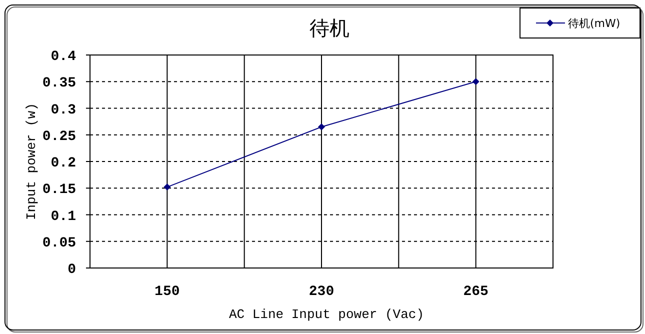 This screenshot has height=334, width=645. Describe the element at coordinates (63, 216) in the screenshot. I see `y-tick-label: 0.1` at that location.